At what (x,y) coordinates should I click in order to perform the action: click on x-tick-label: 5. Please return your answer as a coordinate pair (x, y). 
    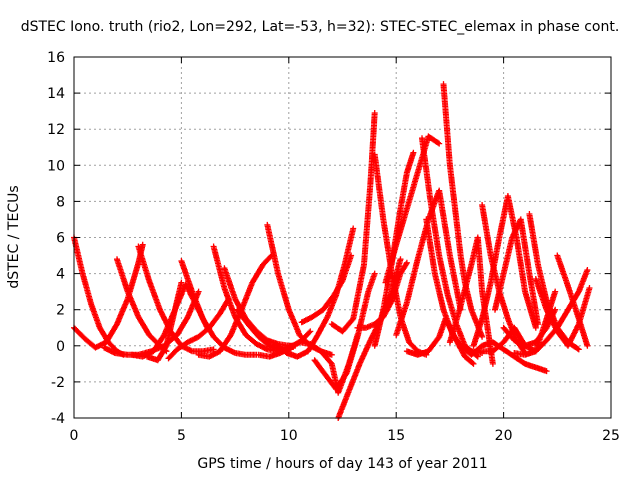
    Looking at the image, I should click on (181, 436).